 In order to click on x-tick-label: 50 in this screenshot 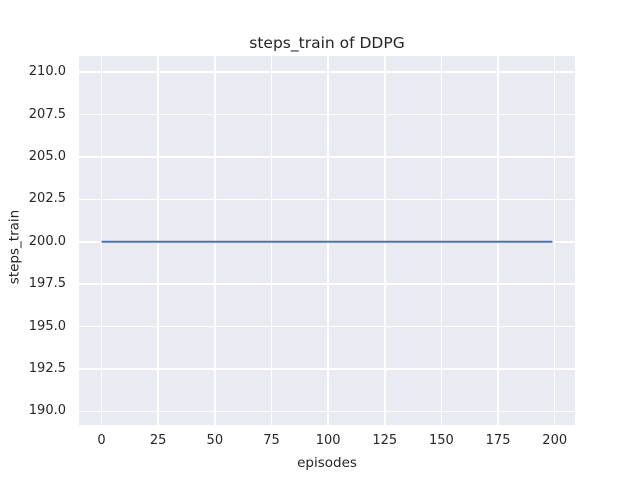, I will do `click(215, 440)`.